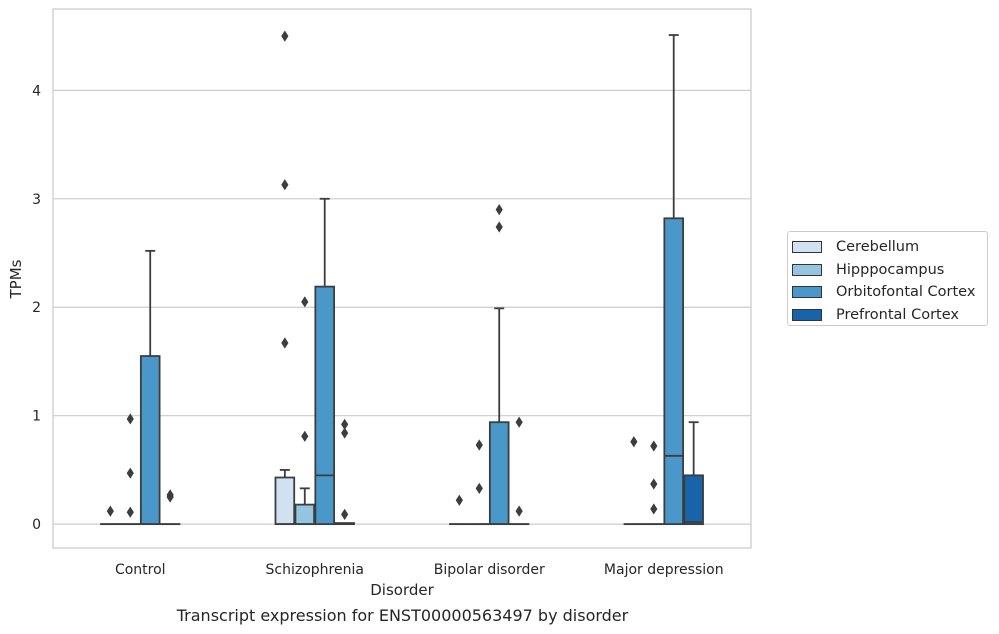 The height and width of the screenshot is (634, 999). Describe the element at coordinates (807, 247) in the screenshot. I see `legend-swatch-cerebellum` at that location.